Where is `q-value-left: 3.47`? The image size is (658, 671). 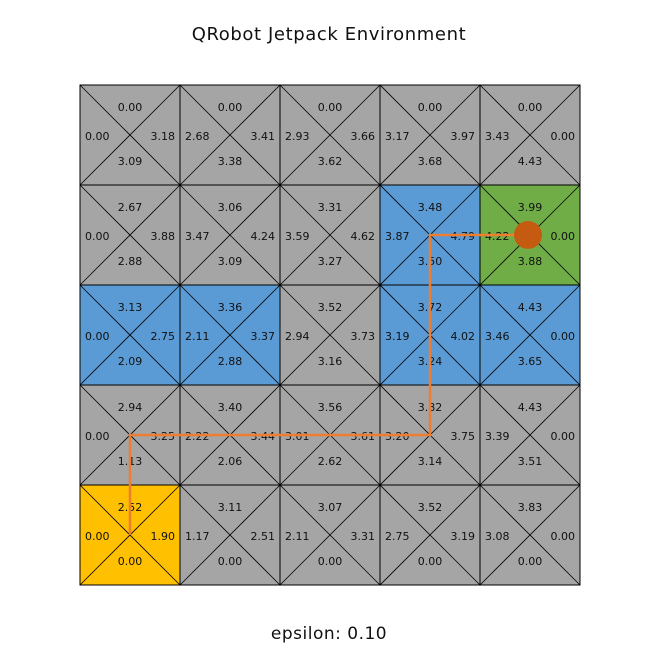
q-value-left: 3.47 is located at coordinates (197, 236).